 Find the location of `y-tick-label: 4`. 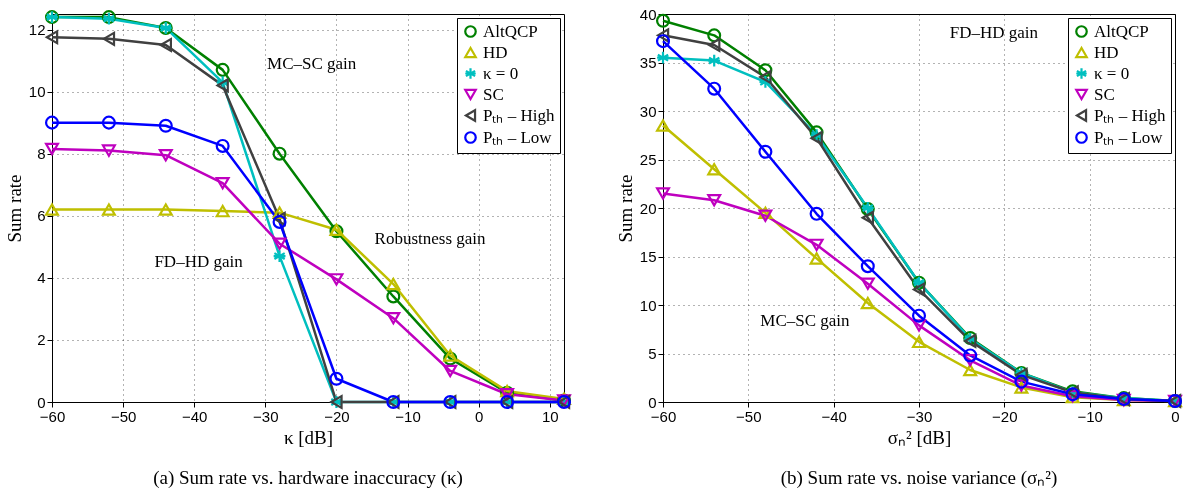

y-tick-label: 4 is located at coordinates (41, 278).